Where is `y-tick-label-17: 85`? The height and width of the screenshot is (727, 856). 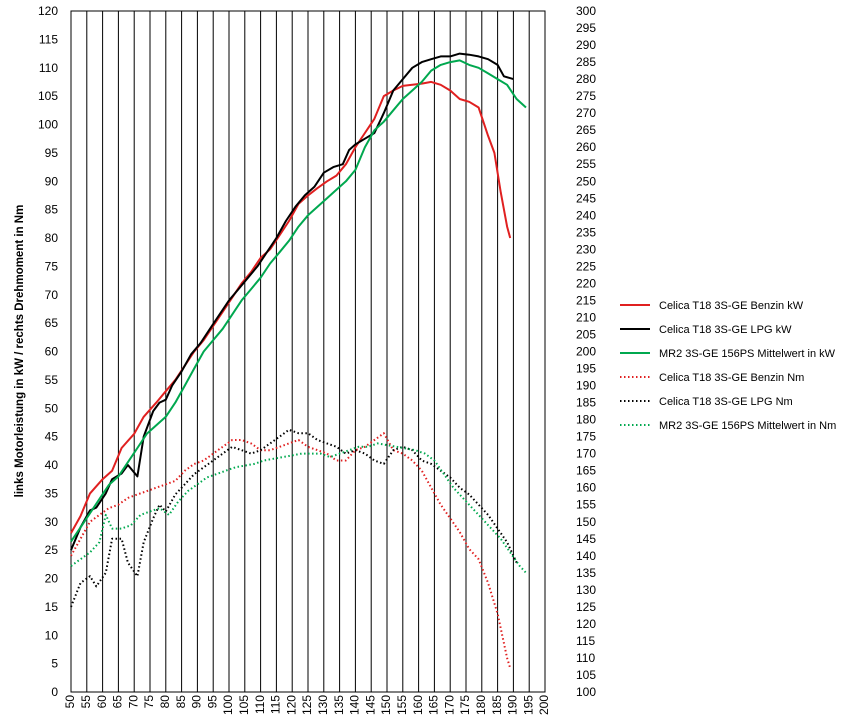
y-tick-label-17: 85 is located at coordinates (52, 210).